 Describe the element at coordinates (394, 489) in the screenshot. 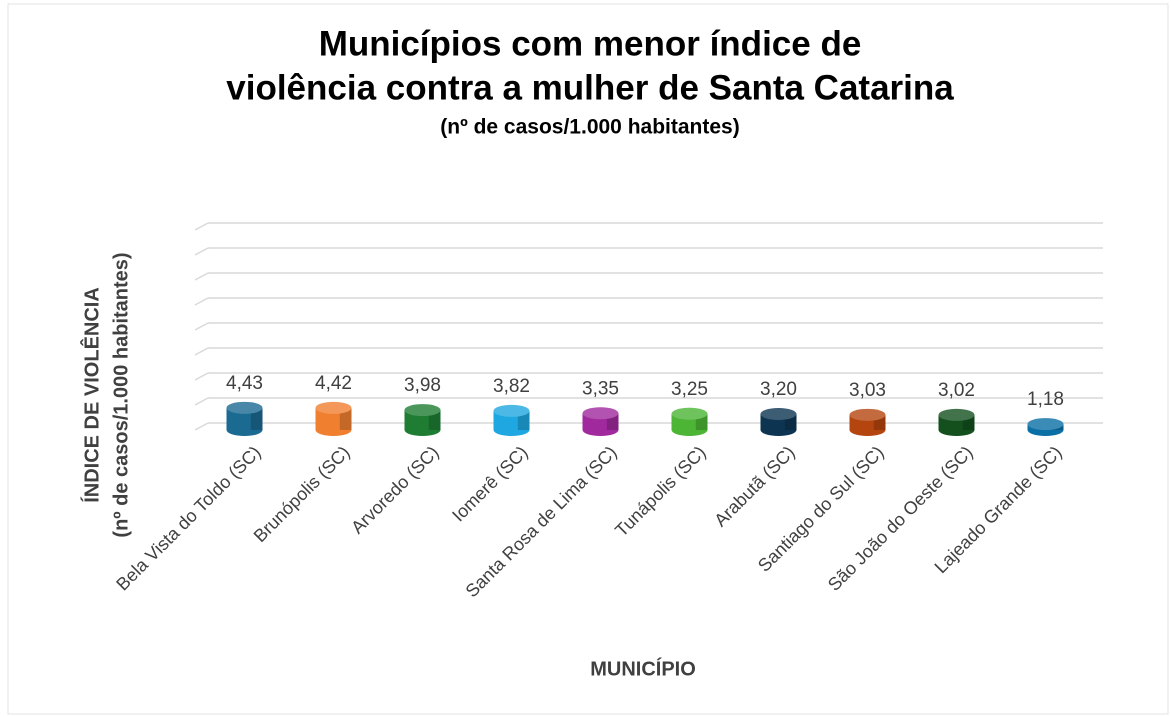

I see `x-tick-label: Arvoredo (SC)` at that location.